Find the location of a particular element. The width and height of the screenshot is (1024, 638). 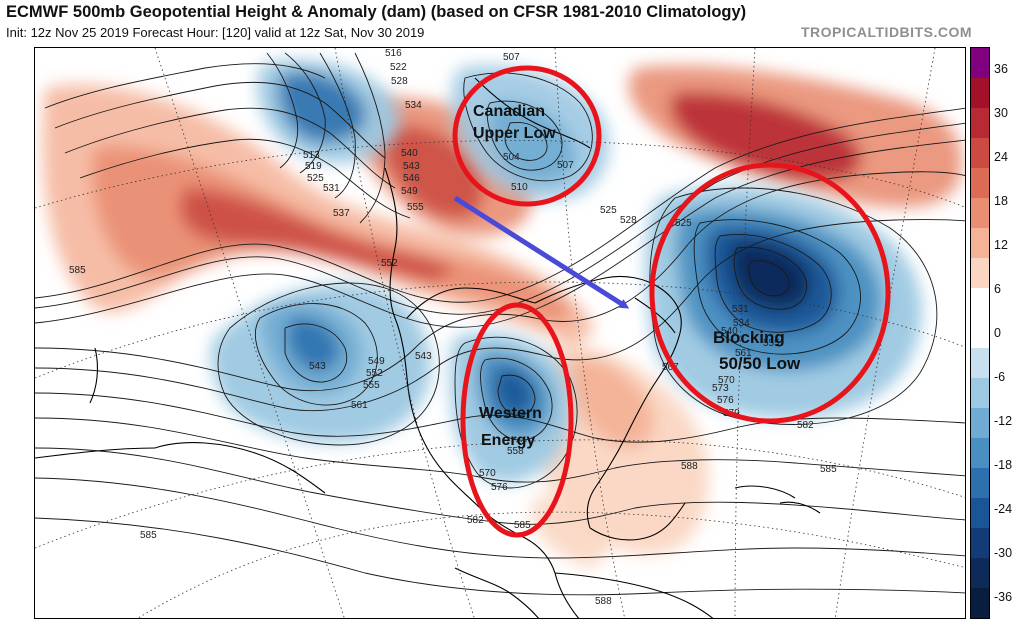

contour-label: 519 is located at coordinates (313, 166).